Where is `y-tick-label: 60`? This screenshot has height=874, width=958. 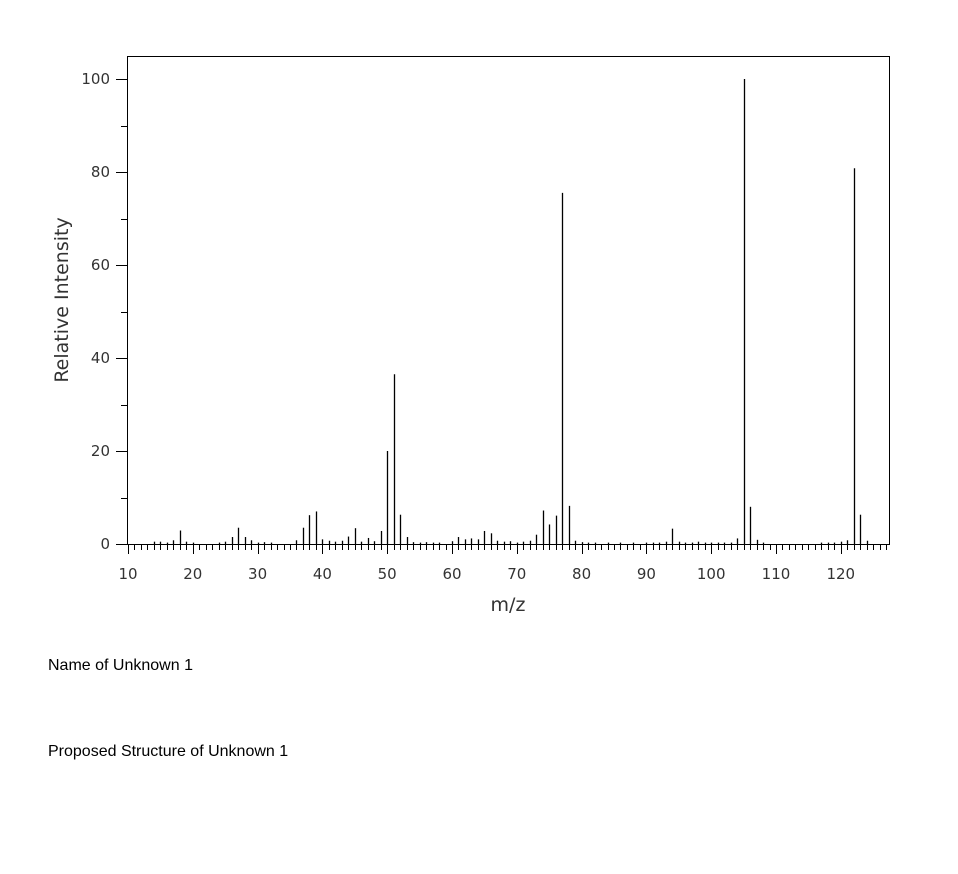 y-tick-label: 60 is located at coordinates (100, 265).